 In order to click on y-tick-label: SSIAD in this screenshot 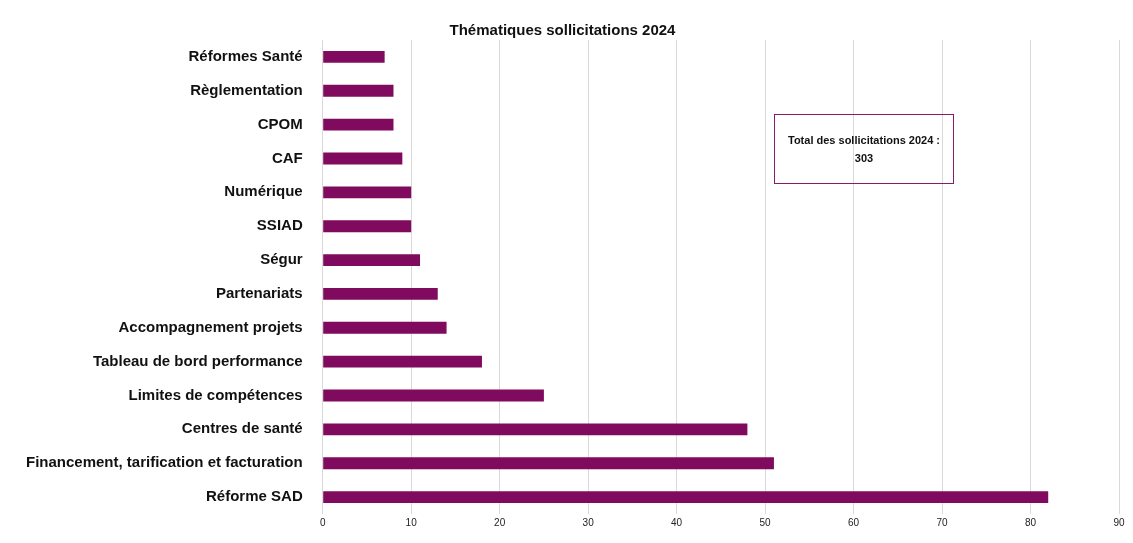, I will do `click(279, 225)`.